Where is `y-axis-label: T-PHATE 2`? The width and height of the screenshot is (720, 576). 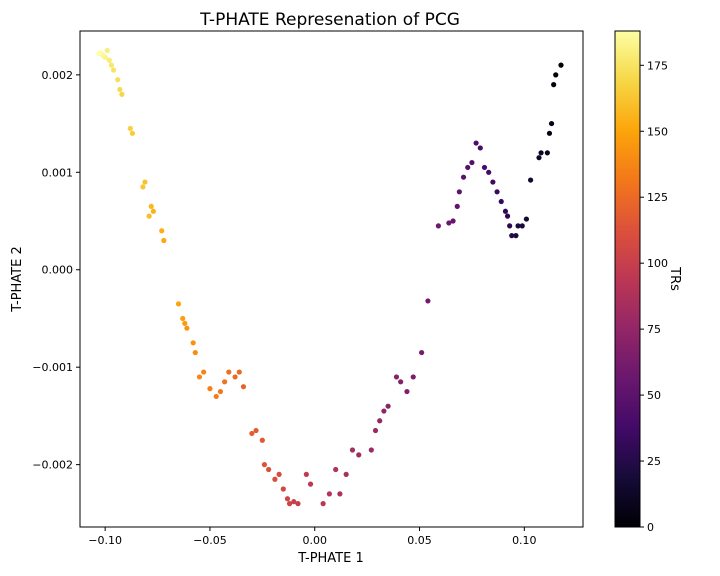
y-axis-label: T-PHATE 2 is located at coordinates (17, 279).